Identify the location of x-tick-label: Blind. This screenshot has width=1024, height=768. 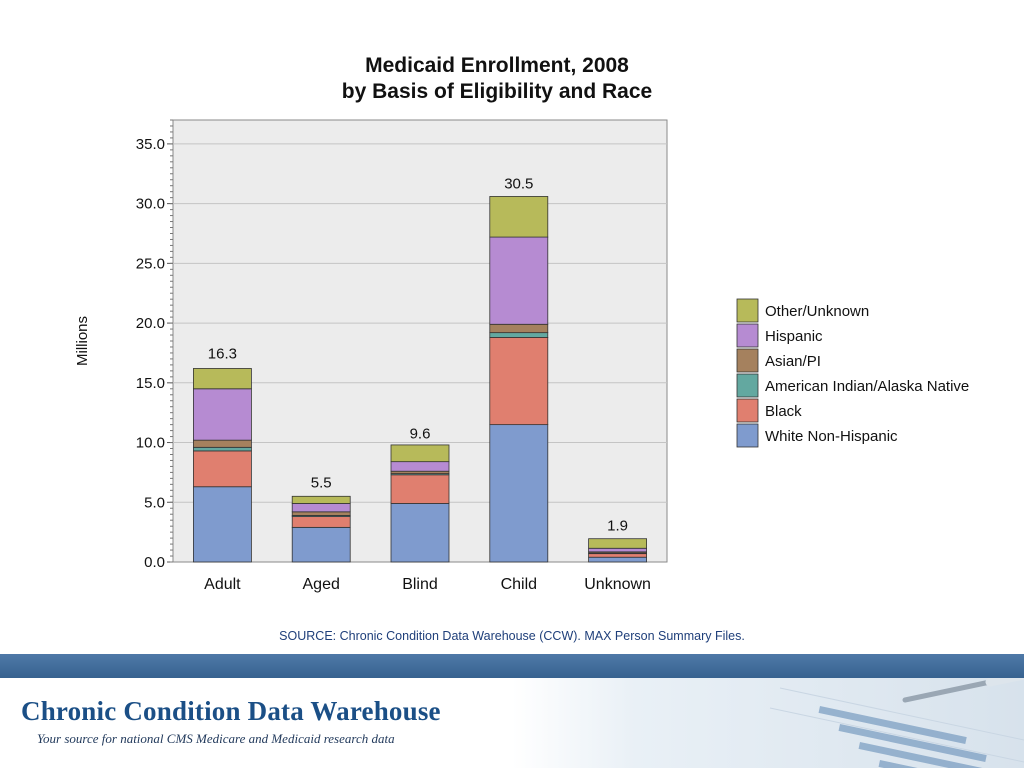
(420, 584).